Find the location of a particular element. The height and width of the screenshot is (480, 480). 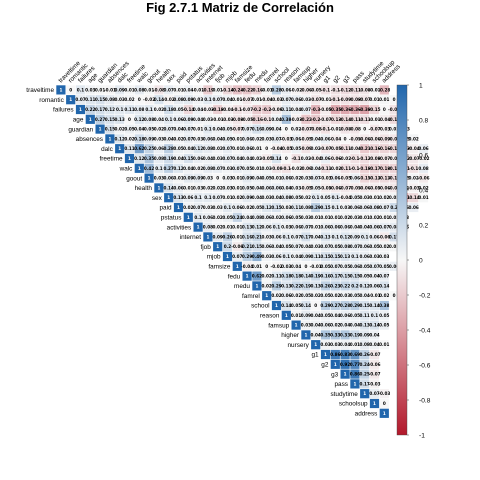

heatmap-cell-traveltime-paid is located at coordinates (178, 90).